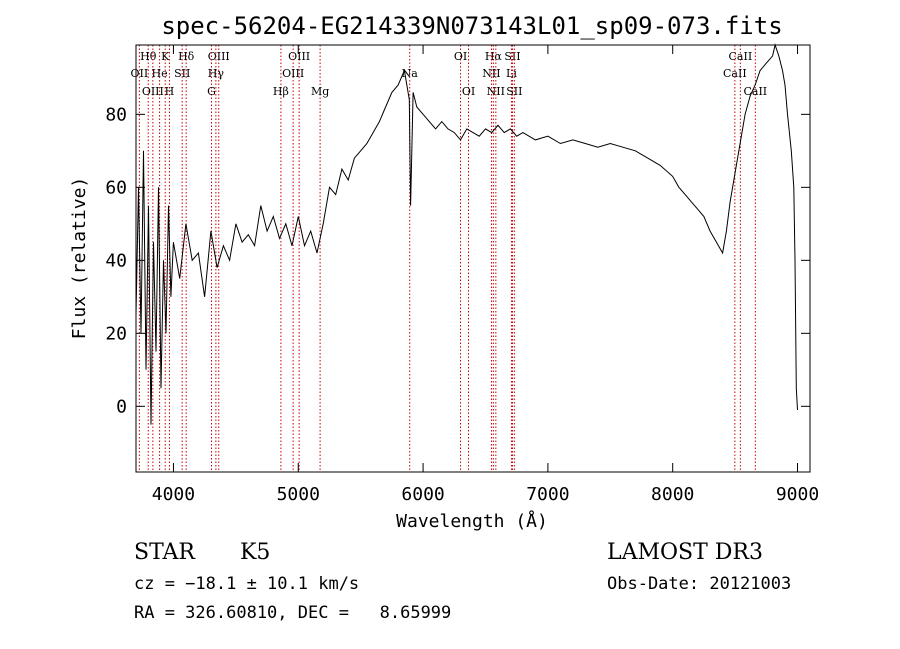  Describe the element at coordinates (148, 56) in the screenshot. I see `spectral-line-label: Hθ` at that location.